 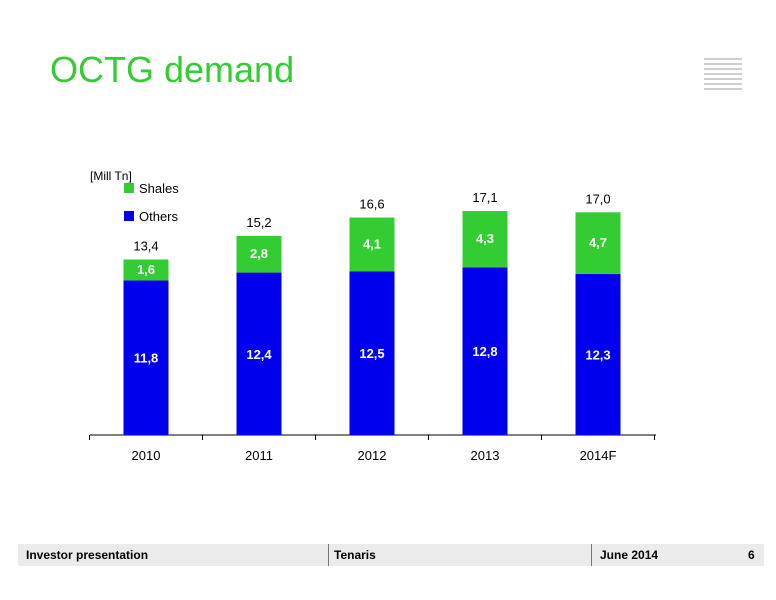 I want to click on data-label-shales: 4,7, so click(x=598, y=242).